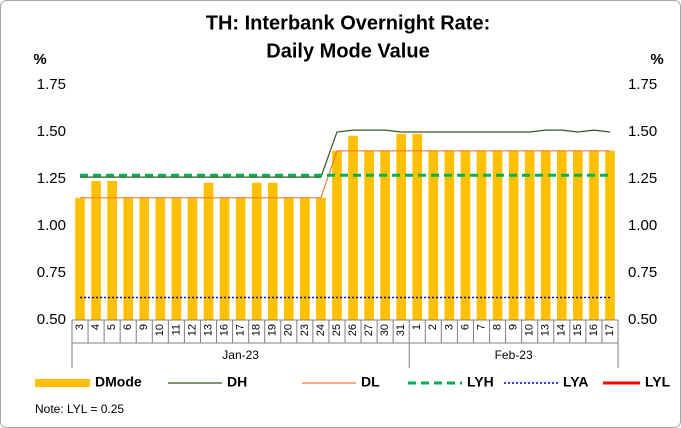 The image size is (681, 428). Describe the element at coordinates (642, 178) in the screenshot. I see `y2-tick-label: 1.25` at that location.